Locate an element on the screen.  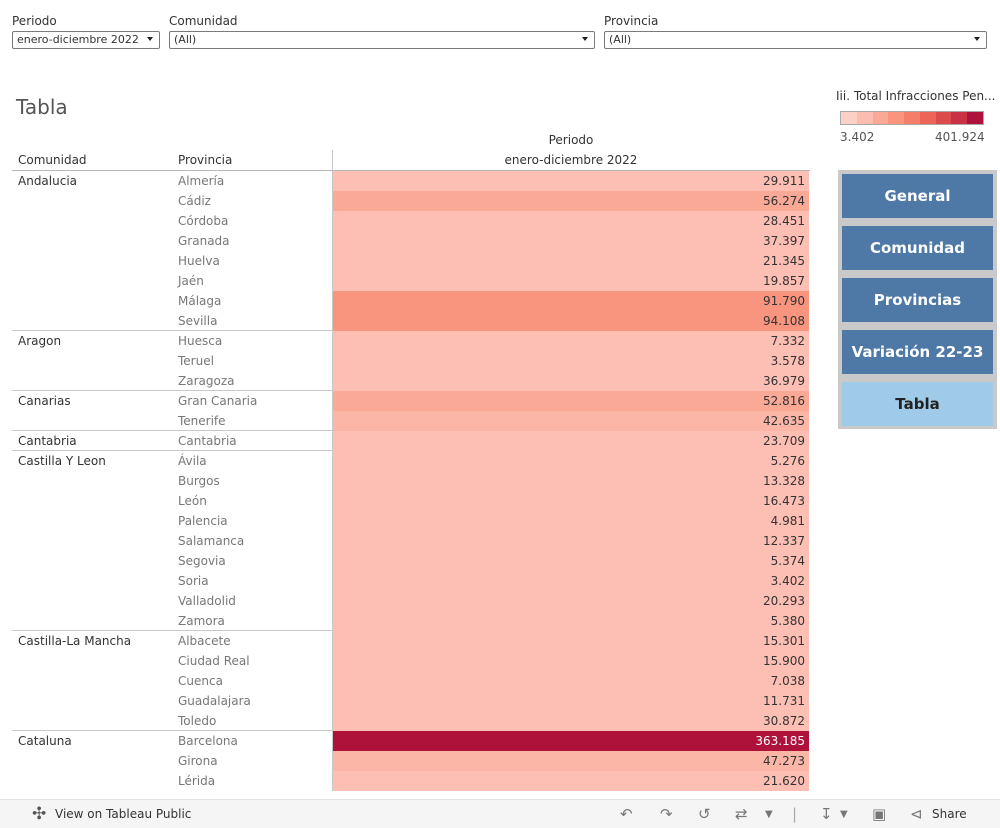
value-text: 15.301 is located at coordinates (784, 641).